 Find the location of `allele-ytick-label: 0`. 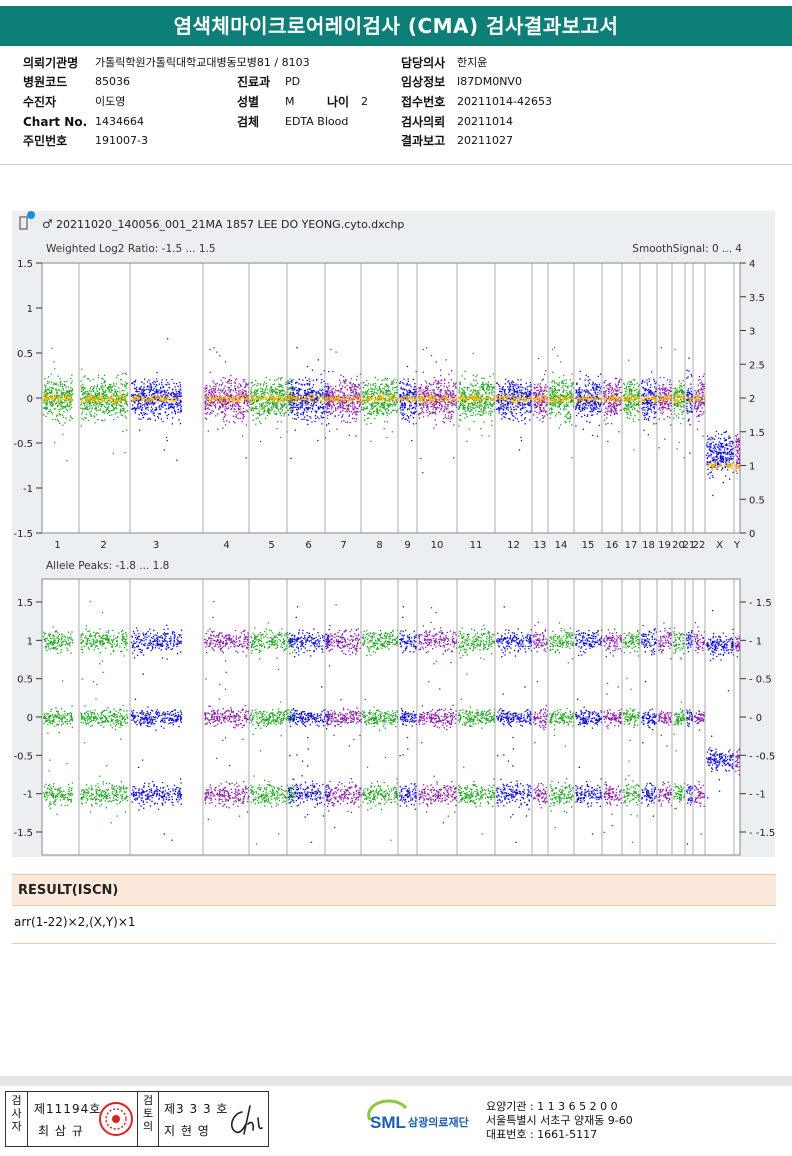

allele-ytick-label: 0 is located at coordinates (30, 718).